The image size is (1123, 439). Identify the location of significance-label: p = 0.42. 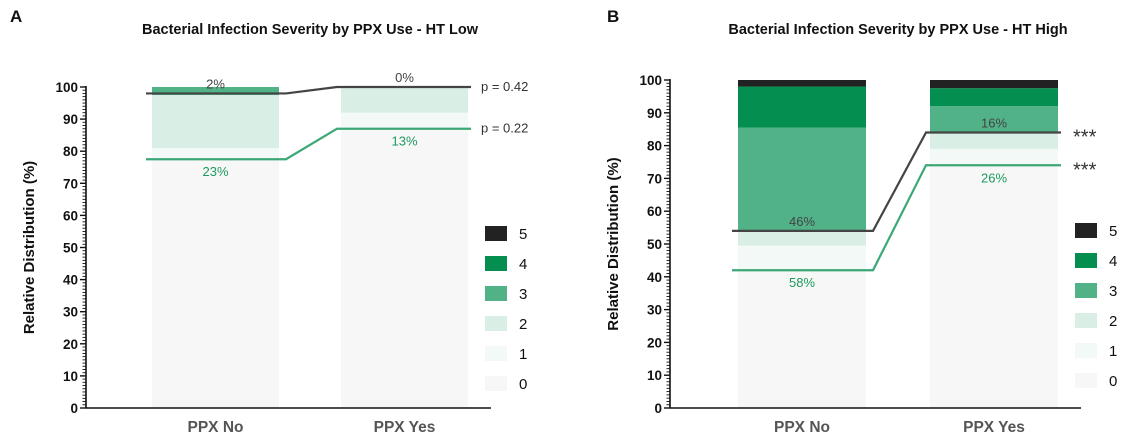
(504, 86).